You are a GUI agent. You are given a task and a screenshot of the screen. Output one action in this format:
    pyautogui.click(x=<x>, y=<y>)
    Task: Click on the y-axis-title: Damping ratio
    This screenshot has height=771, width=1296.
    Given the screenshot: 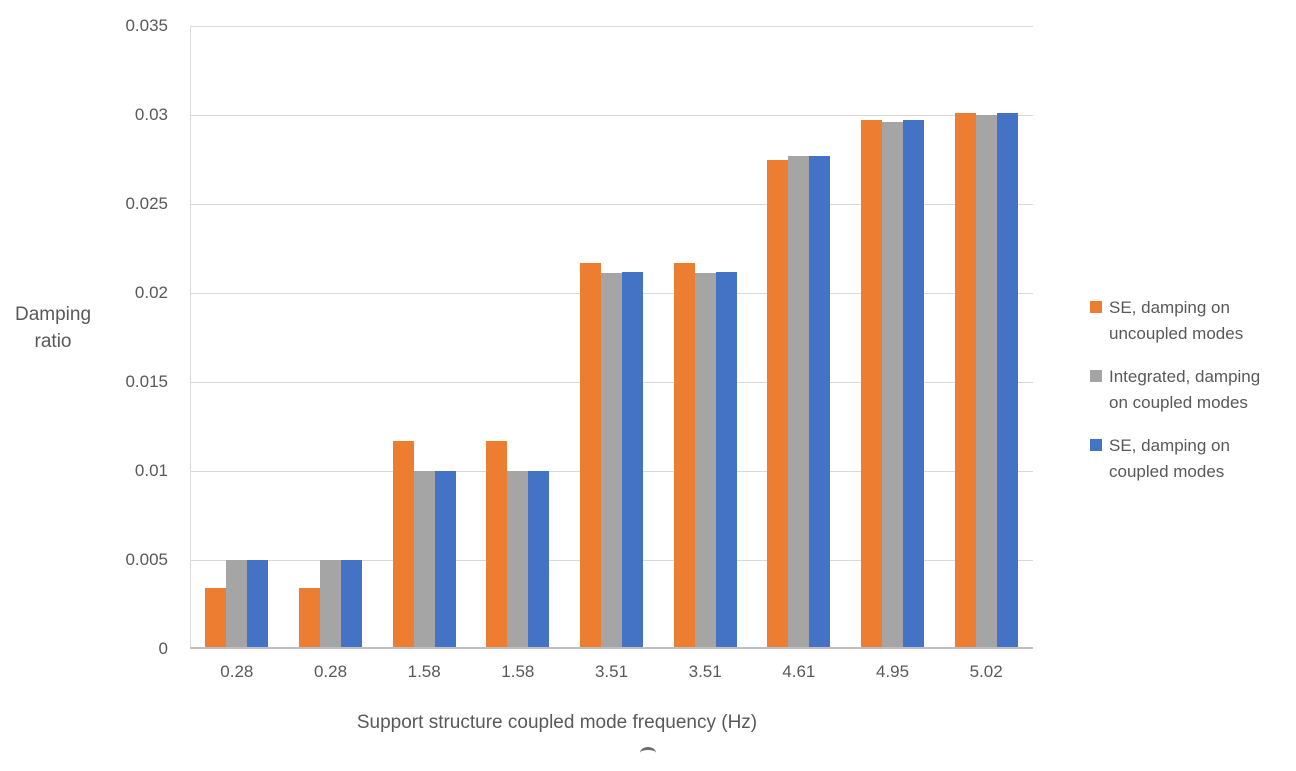 What is the action you would take?
    pyautogui.click(x=53, y=328)
    